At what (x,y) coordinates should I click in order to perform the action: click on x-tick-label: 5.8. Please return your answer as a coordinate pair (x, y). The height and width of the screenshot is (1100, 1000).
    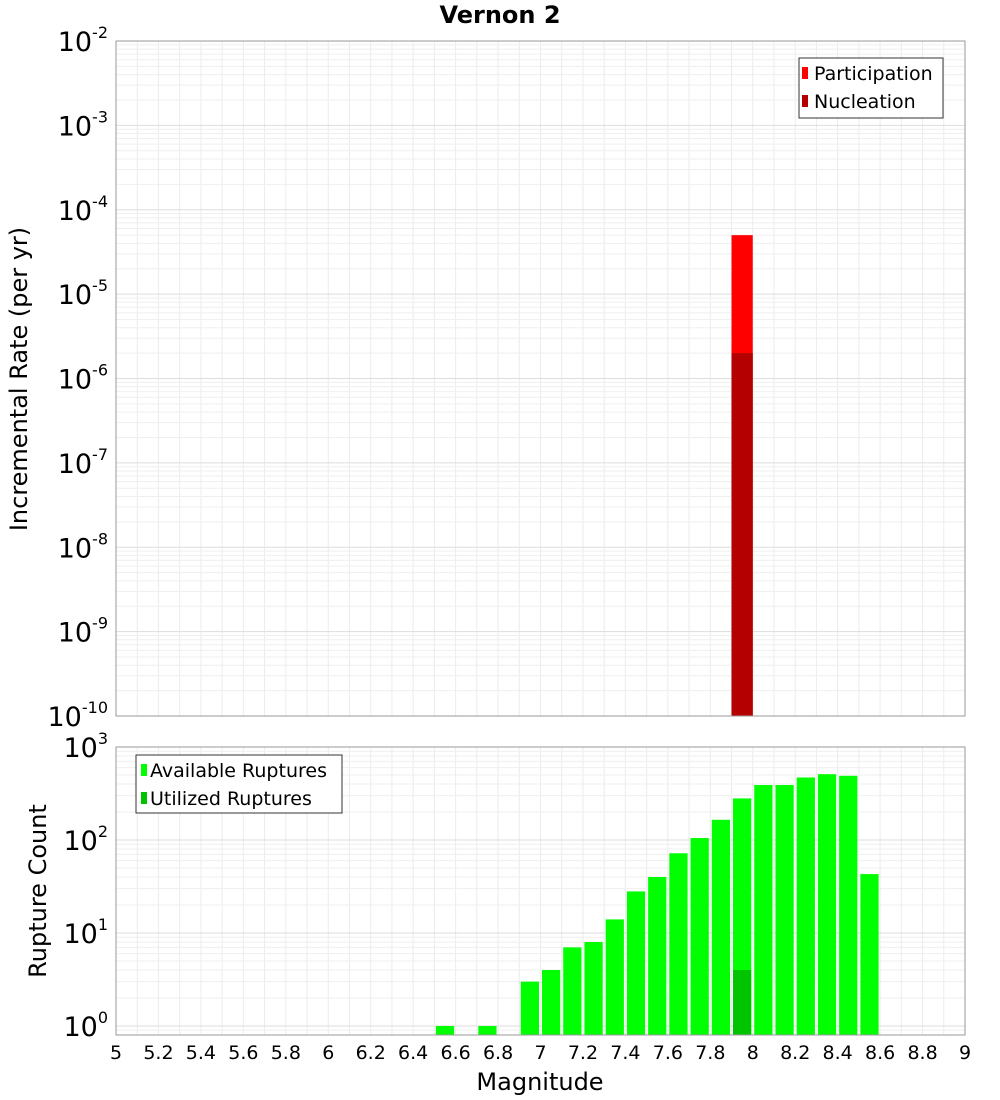
    Looking at the image, I should click on (286, 1053).